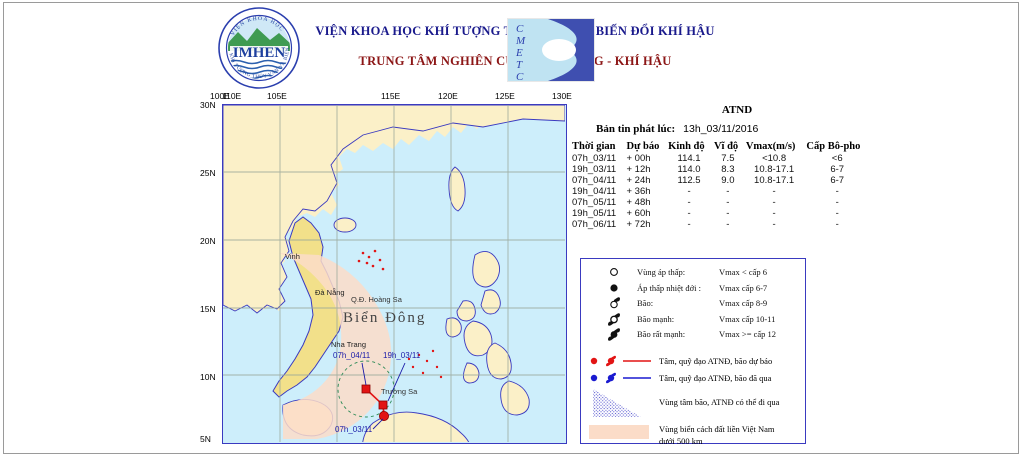  What do you see at coordinates (232, 96) in the screenshot?
I see `lon-tick-110E: 110E` at bounding box center [232, 96].